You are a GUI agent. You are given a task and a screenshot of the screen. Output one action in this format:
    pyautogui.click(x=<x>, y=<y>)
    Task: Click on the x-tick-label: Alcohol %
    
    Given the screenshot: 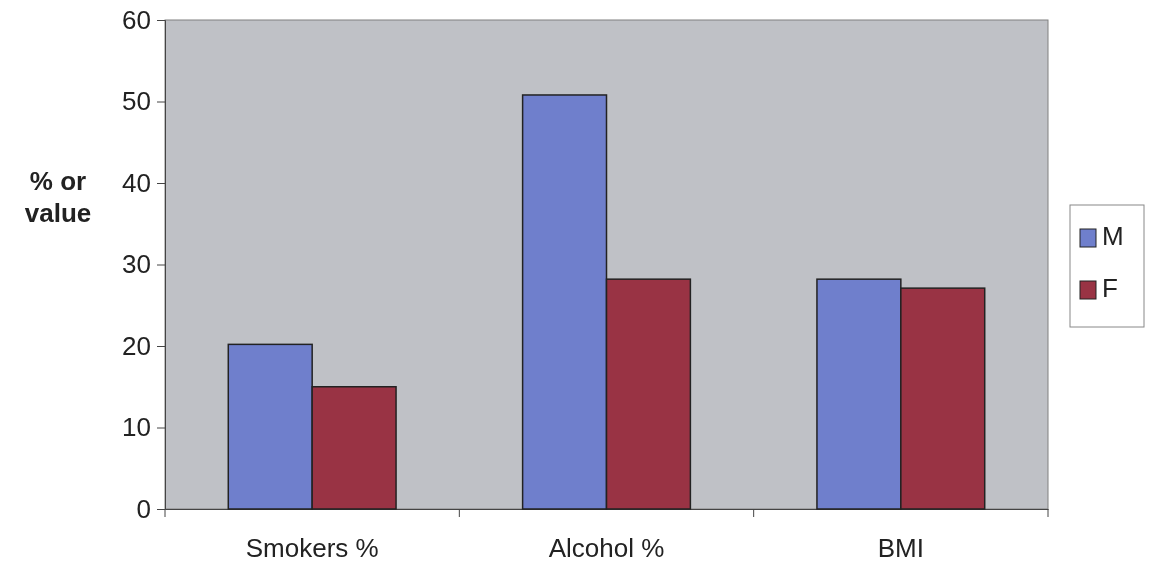 What is the action you would take?
    pyautogui.click(x=606, y=548)
    